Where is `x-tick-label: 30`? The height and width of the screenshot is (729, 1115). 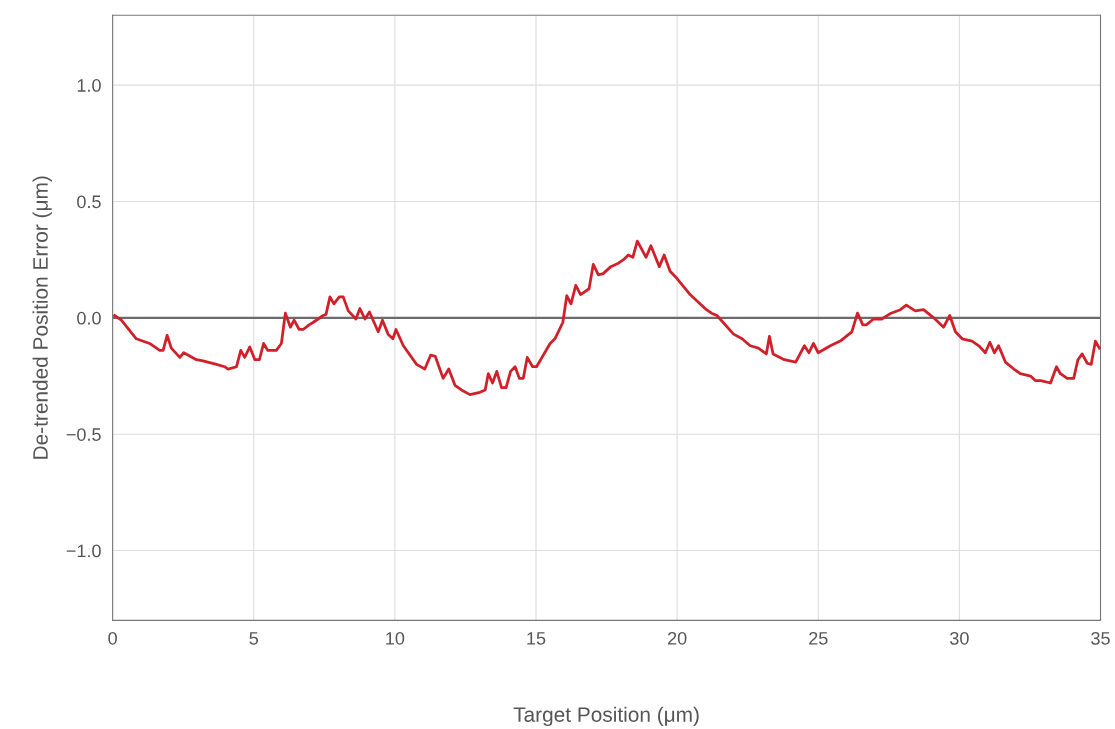
x-tick-label: 30 is located at coordinates (959, 638).